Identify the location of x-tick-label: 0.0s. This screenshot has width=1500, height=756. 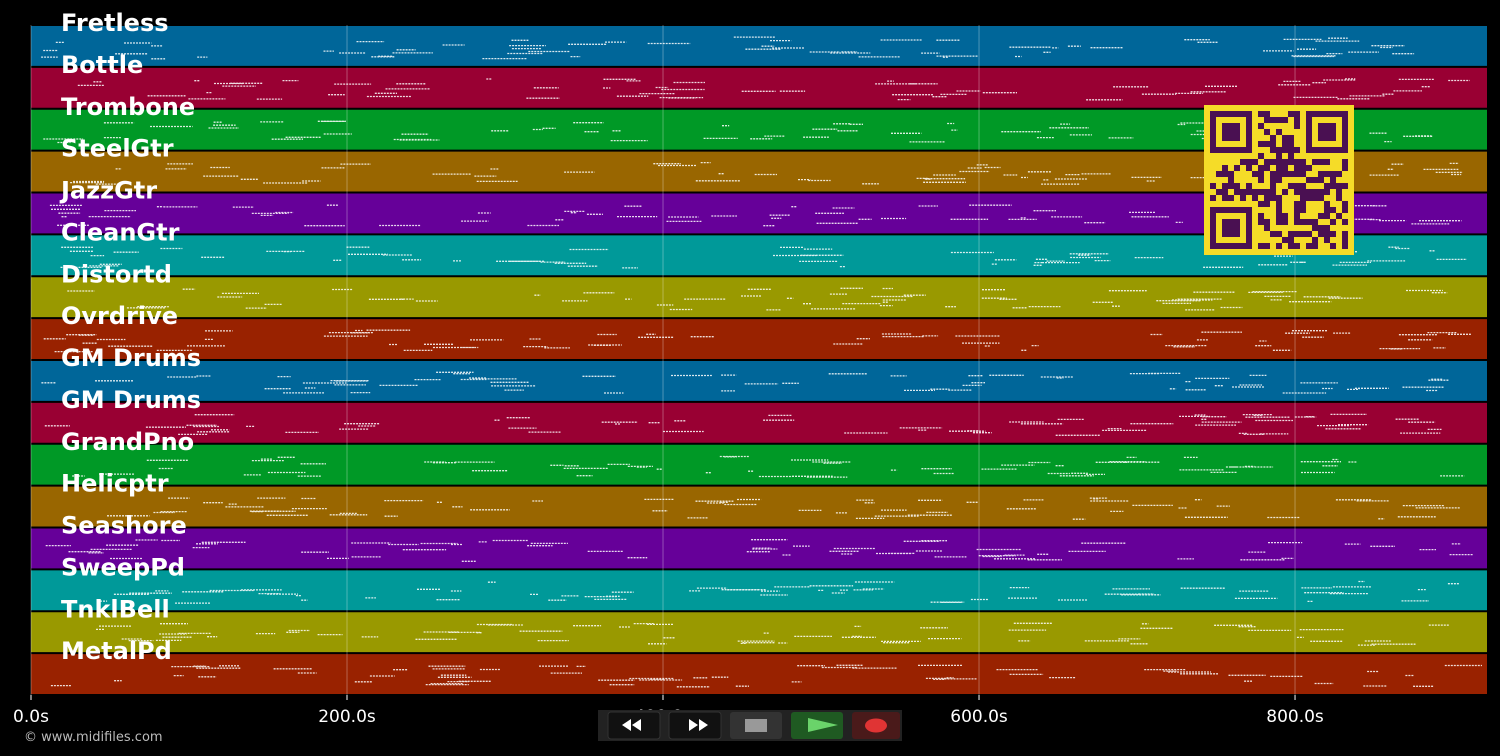
(31, 717).